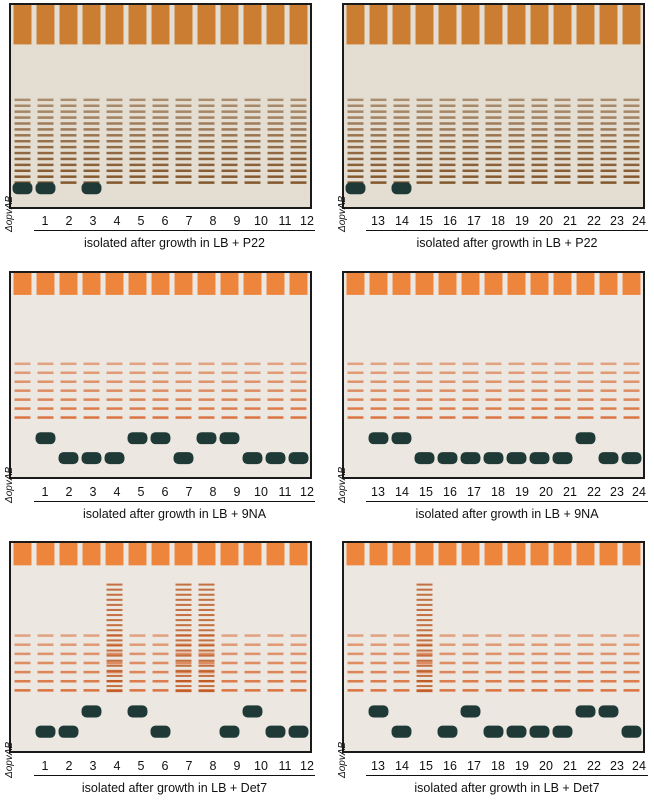 The image size is (654, 800). What do you see at coordinates (507, 243) in the screenshot?
I see `panel-caption-p22-right: isolated after growth in LB + P22` at bounding box center [507, 243].